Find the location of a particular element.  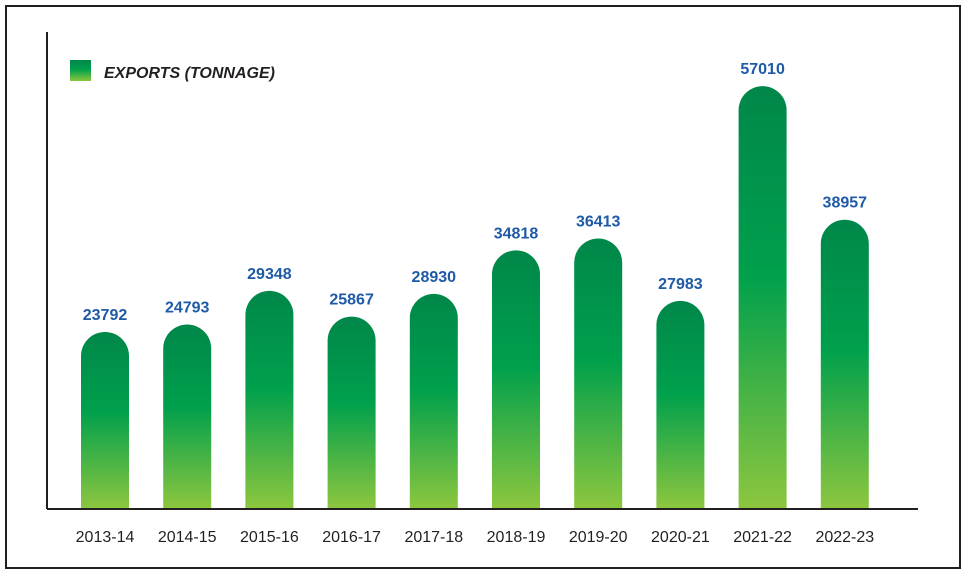

legend: EXPORTS (TONNAGE) is located at coordinates (172, 71).